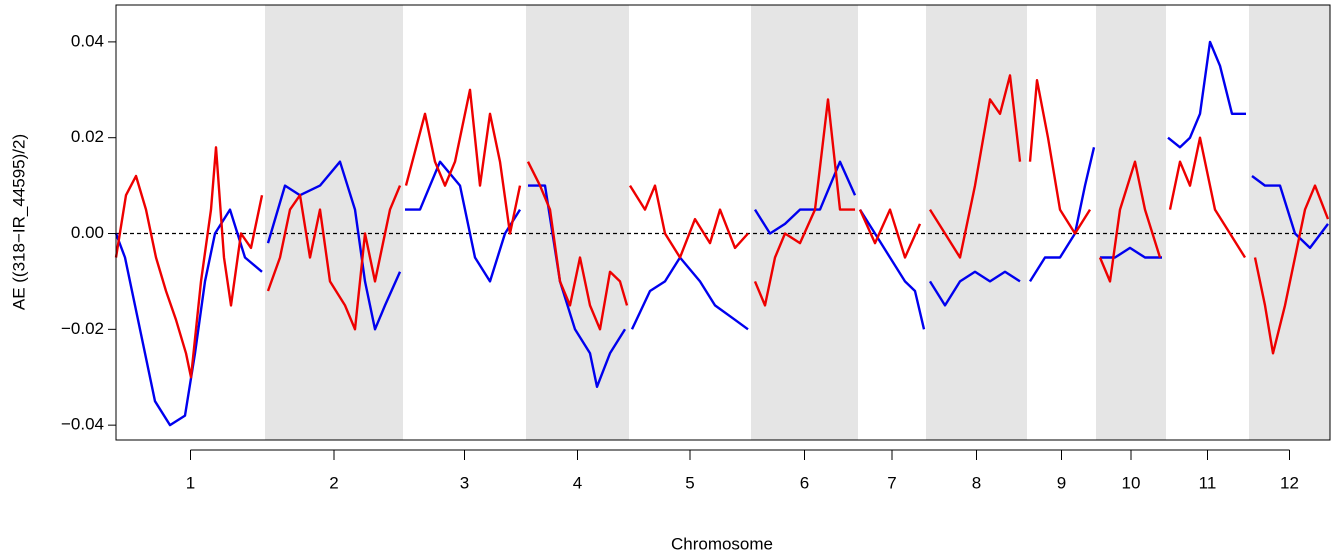  I want to click on x-tick-label: 4, so click(577, 482).